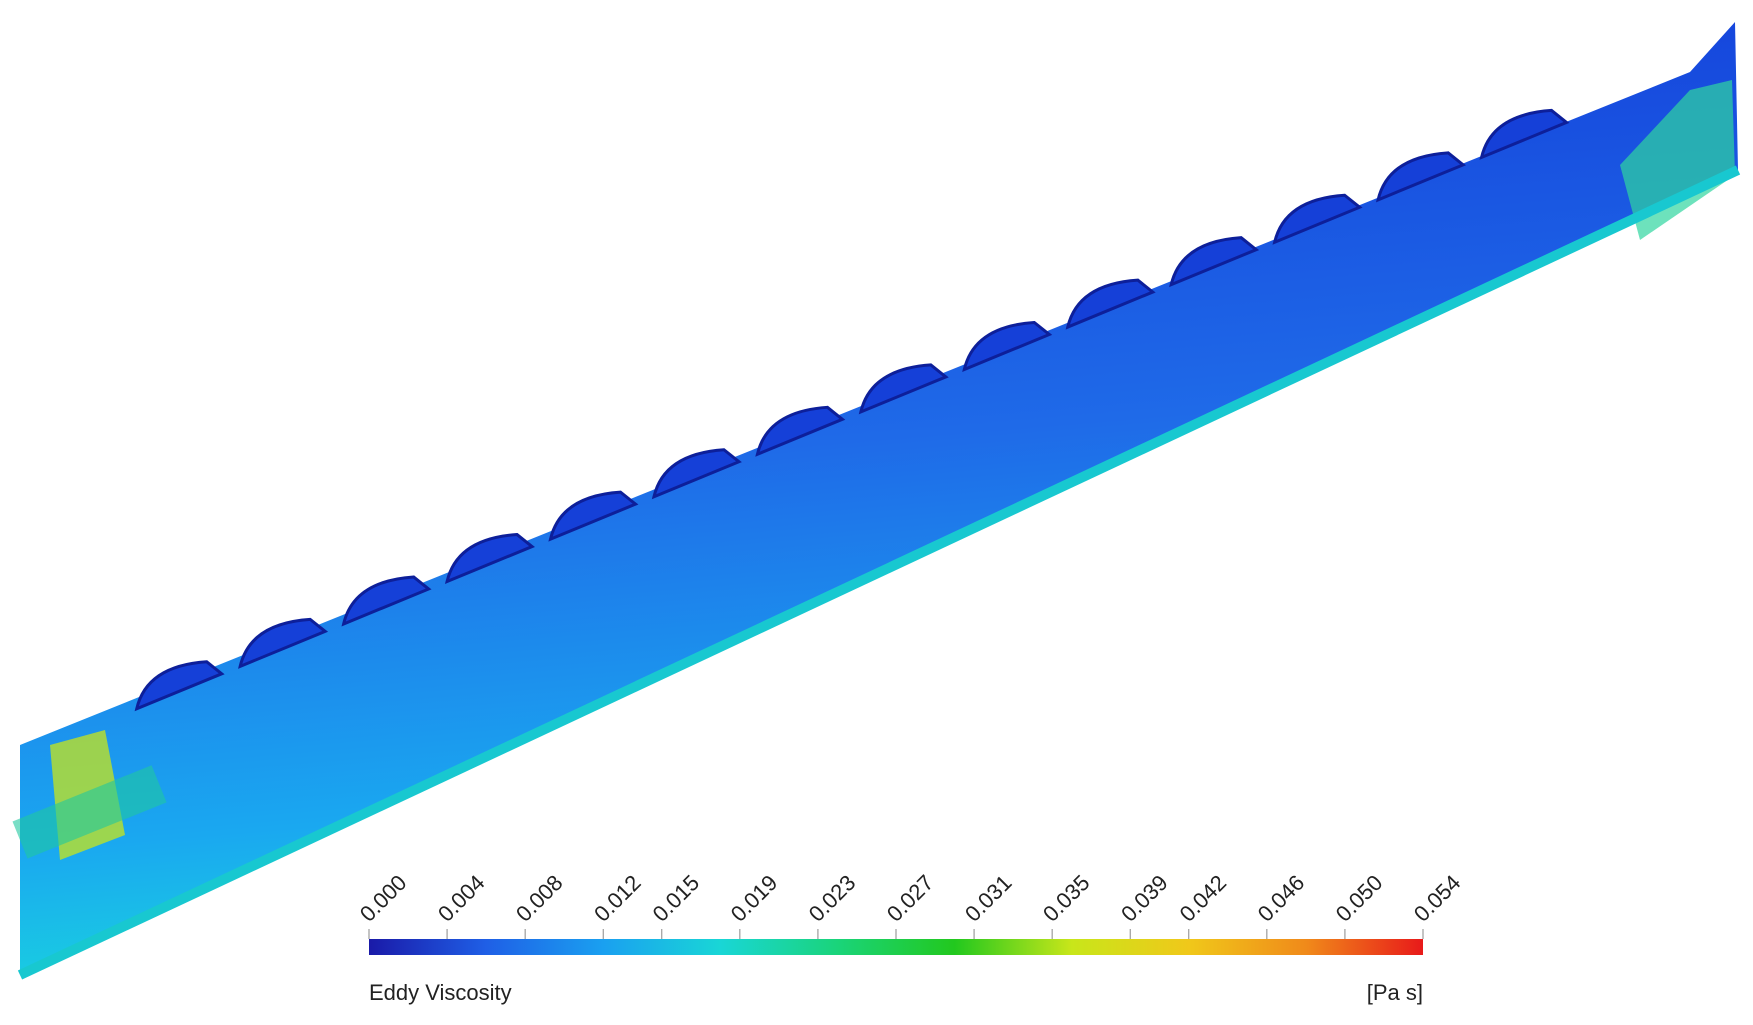 This screenshot has height=1025, width=1753. What do you see at coordinates (461, 898) in the screenshot?
I see `tick-label: 0.004` at bounding box center [461, 898].